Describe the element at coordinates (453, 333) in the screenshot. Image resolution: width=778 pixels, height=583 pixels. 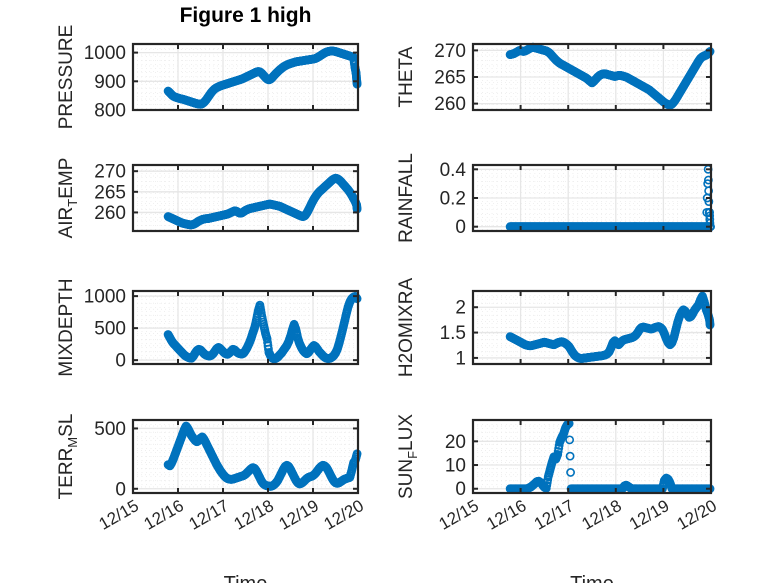
I see `ytick-label: 1.5` at that location.